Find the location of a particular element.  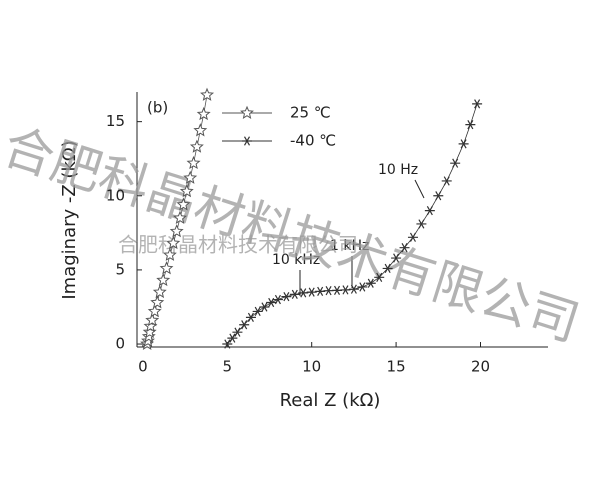

y-axis-title: Imaginary -Z (kΩ) is located at coordinates (69, 219).